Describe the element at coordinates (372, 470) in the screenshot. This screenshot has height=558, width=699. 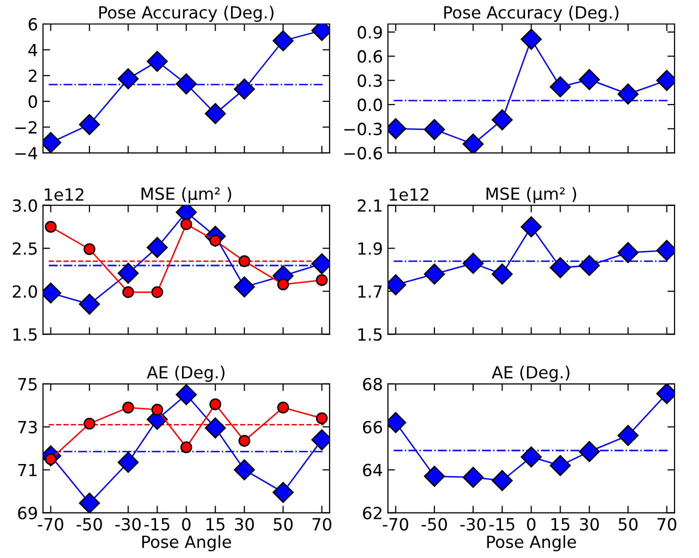
I see `y-tick-label: 64` at that location.